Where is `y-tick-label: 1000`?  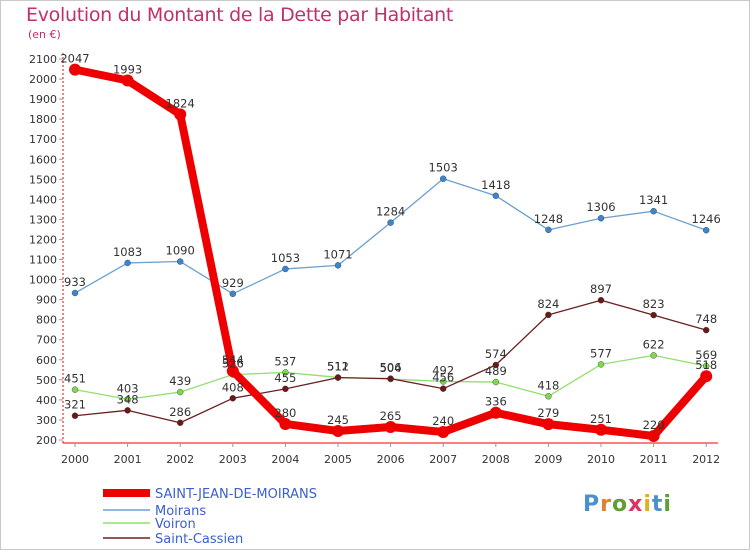
y-tick-label: 1000 is located at coordinates (43, 280).